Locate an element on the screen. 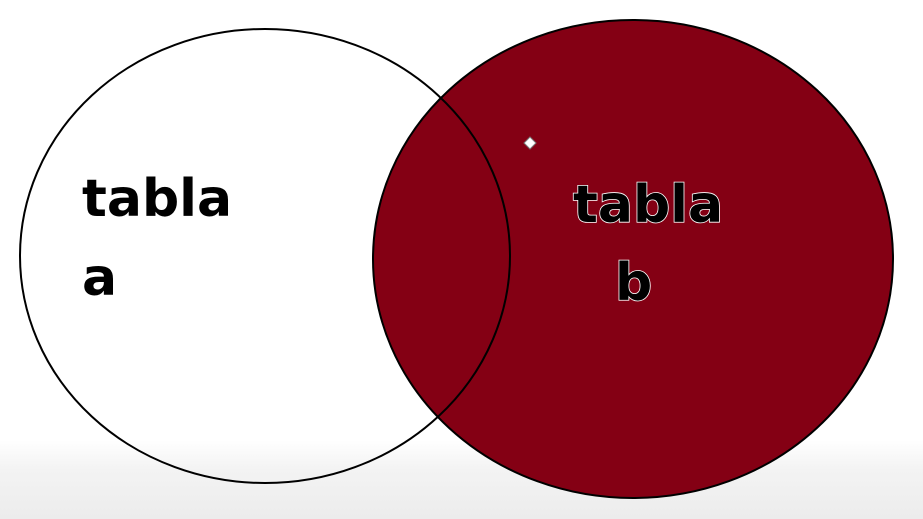  cursor-marker is located at coordinates (530, 143).